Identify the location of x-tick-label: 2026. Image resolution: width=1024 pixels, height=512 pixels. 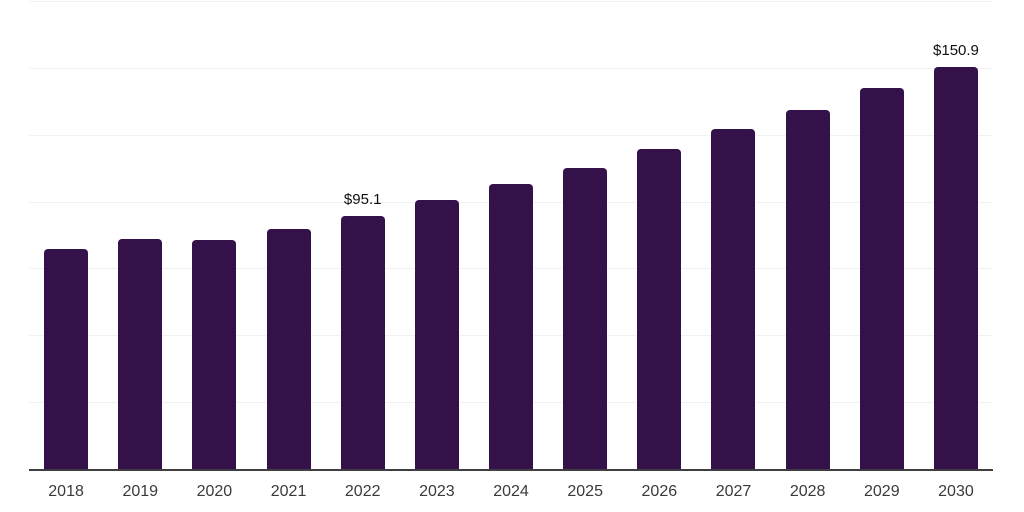
(659, 491).